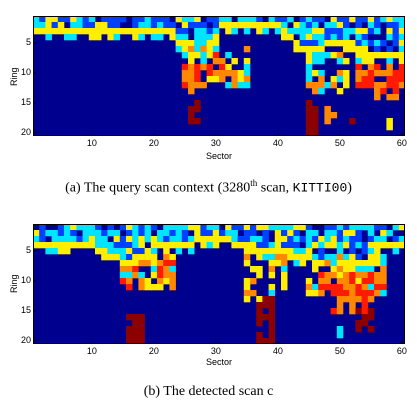  I want to click on x-tick-label: 60, so click(401, 351).